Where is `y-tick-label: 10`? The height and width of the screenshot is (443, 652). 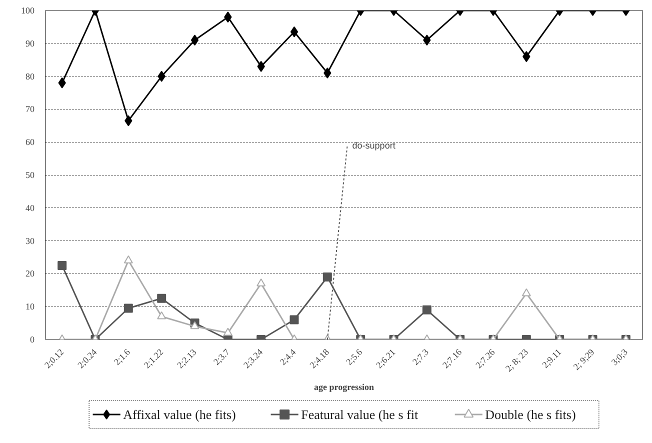
y-tick-label: 10 is located at coordinates (30, 307).